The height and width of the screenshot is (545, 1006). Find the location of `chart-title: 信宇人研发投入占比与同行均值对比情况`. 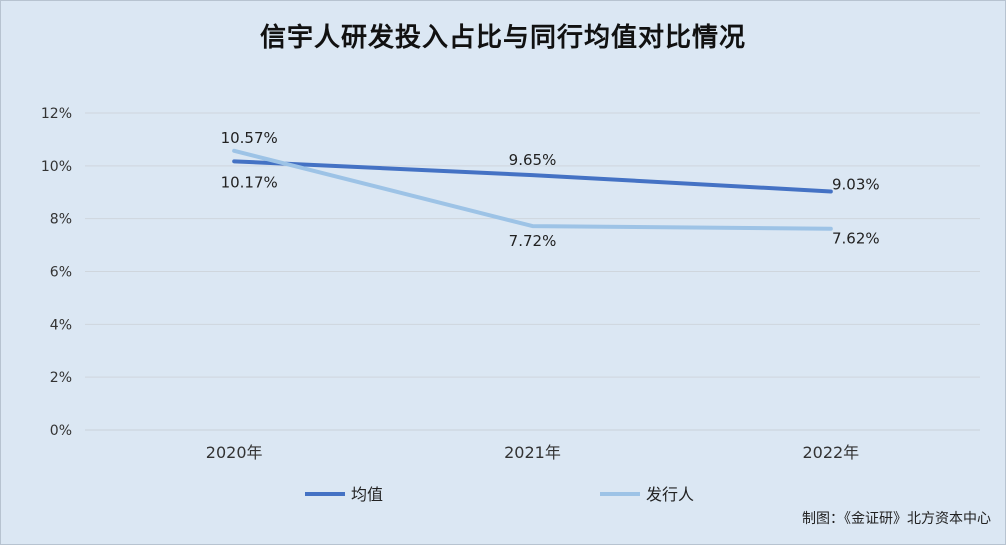

chart-title: 信宇人研发投入占比与同行均值对比情况 is located at coordinates (502, 38).